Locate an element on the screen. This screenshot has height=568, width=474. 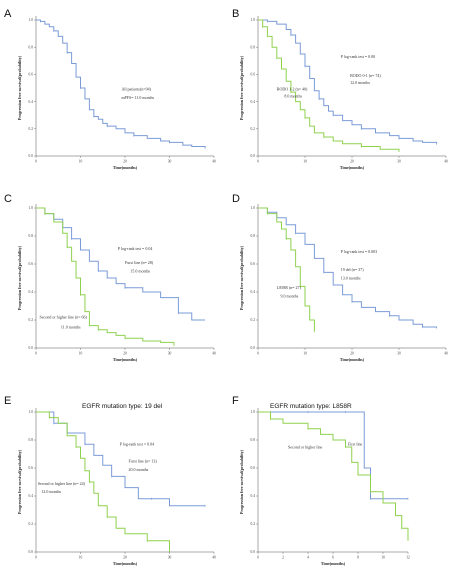
annotation-text: 20.0 months is located at coordinates (139, 469).